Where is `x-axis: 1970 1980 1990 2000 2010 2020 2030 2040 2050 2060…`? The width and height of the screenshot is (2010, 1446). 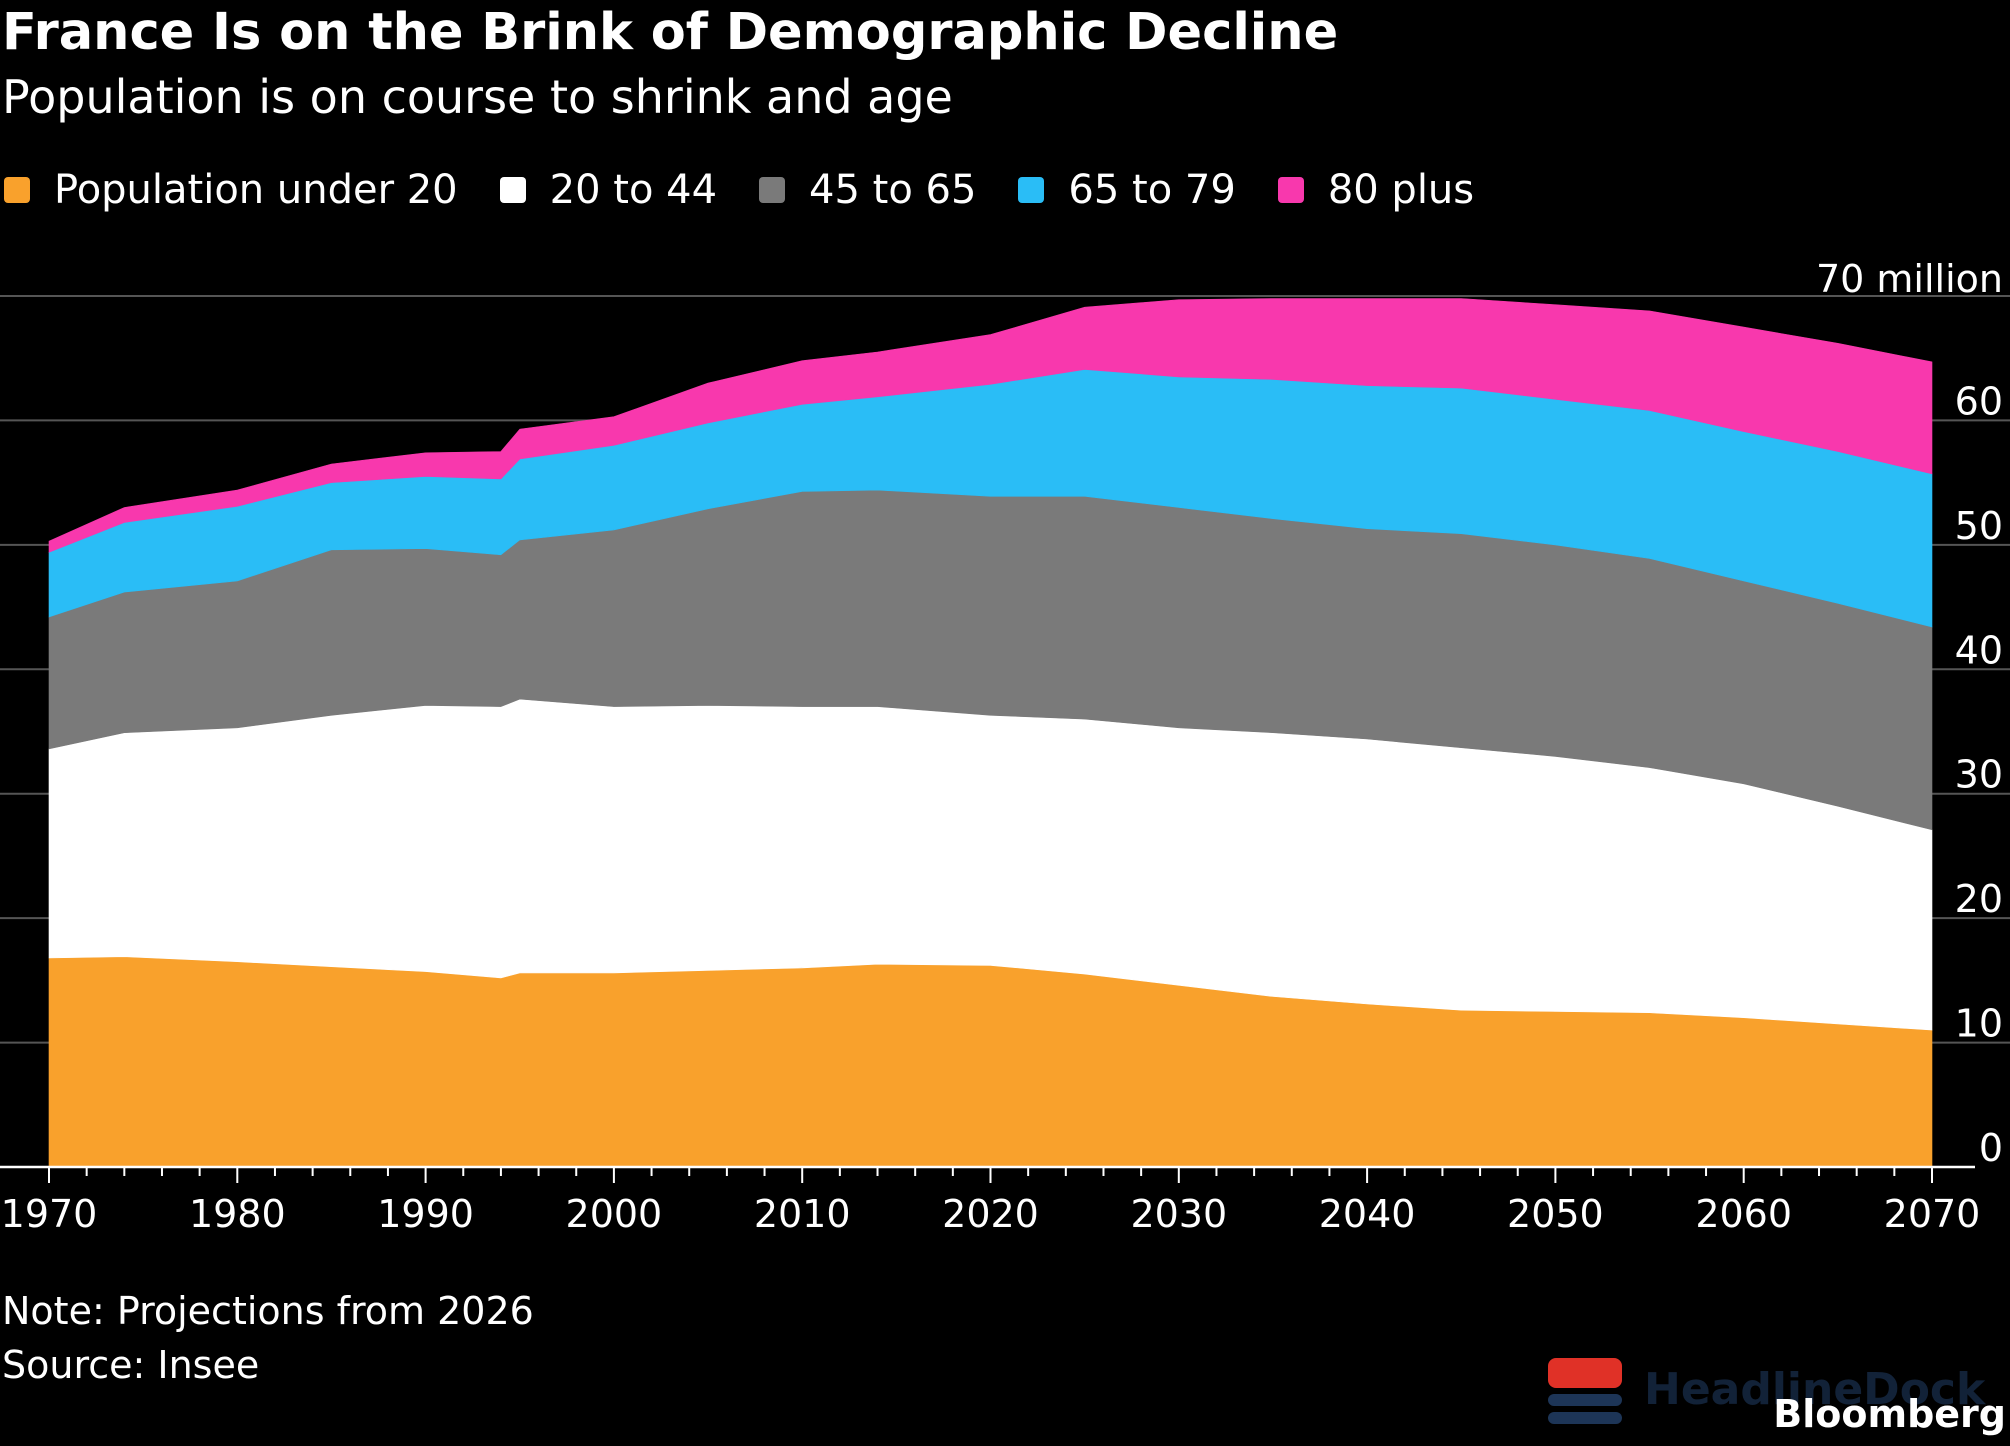
x-axis: 1970 1980 1990 2000 2010 2020 2030 2040 2050 2060… is located at coordinates (990, 1200).